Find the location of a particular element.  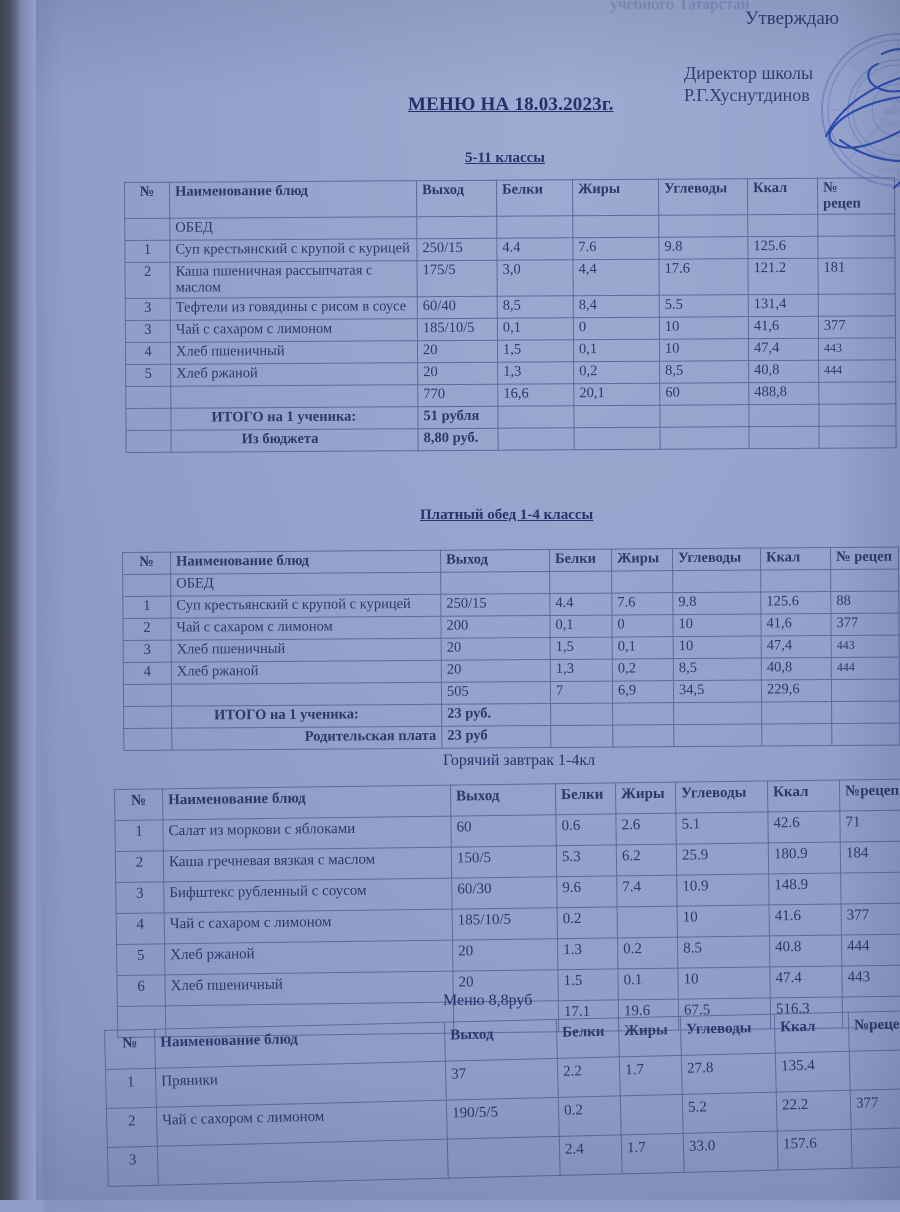

cell-yield: 770 is located at coordinates (457, 395).